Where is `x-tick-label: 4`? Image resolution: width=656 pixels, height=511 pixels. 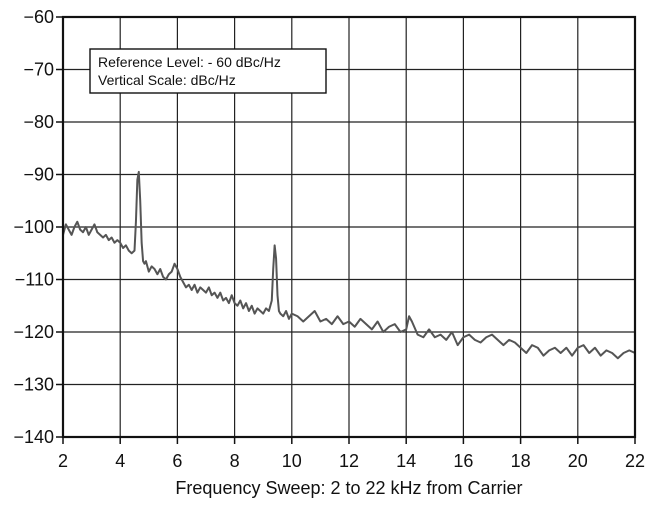
x-tick-label: 4 is located at coordinates (120, 461).